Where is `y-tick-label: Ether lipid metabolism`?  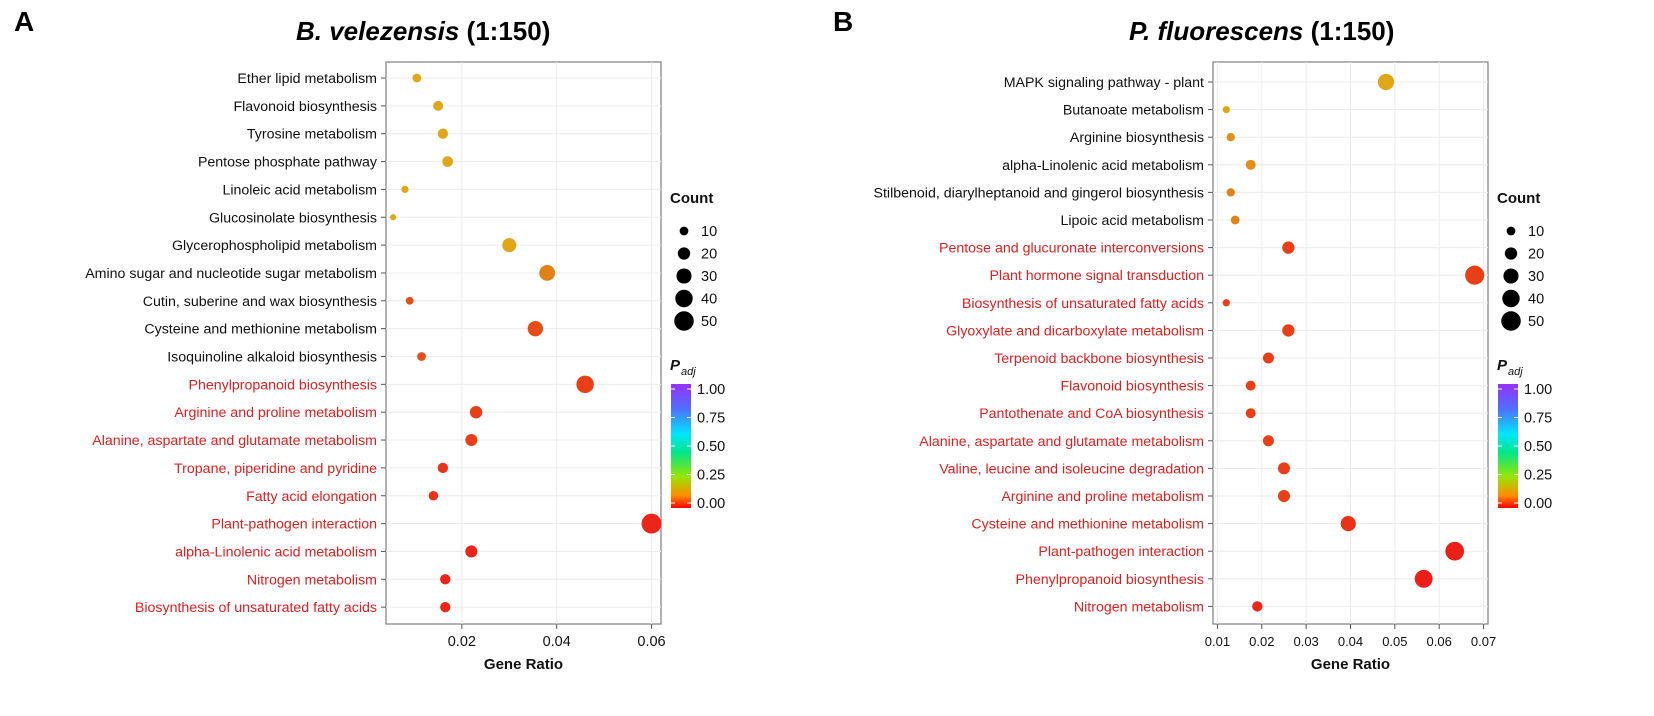 y-tick-label: Ether lipid metabolism is located at coordinates (307, 79).